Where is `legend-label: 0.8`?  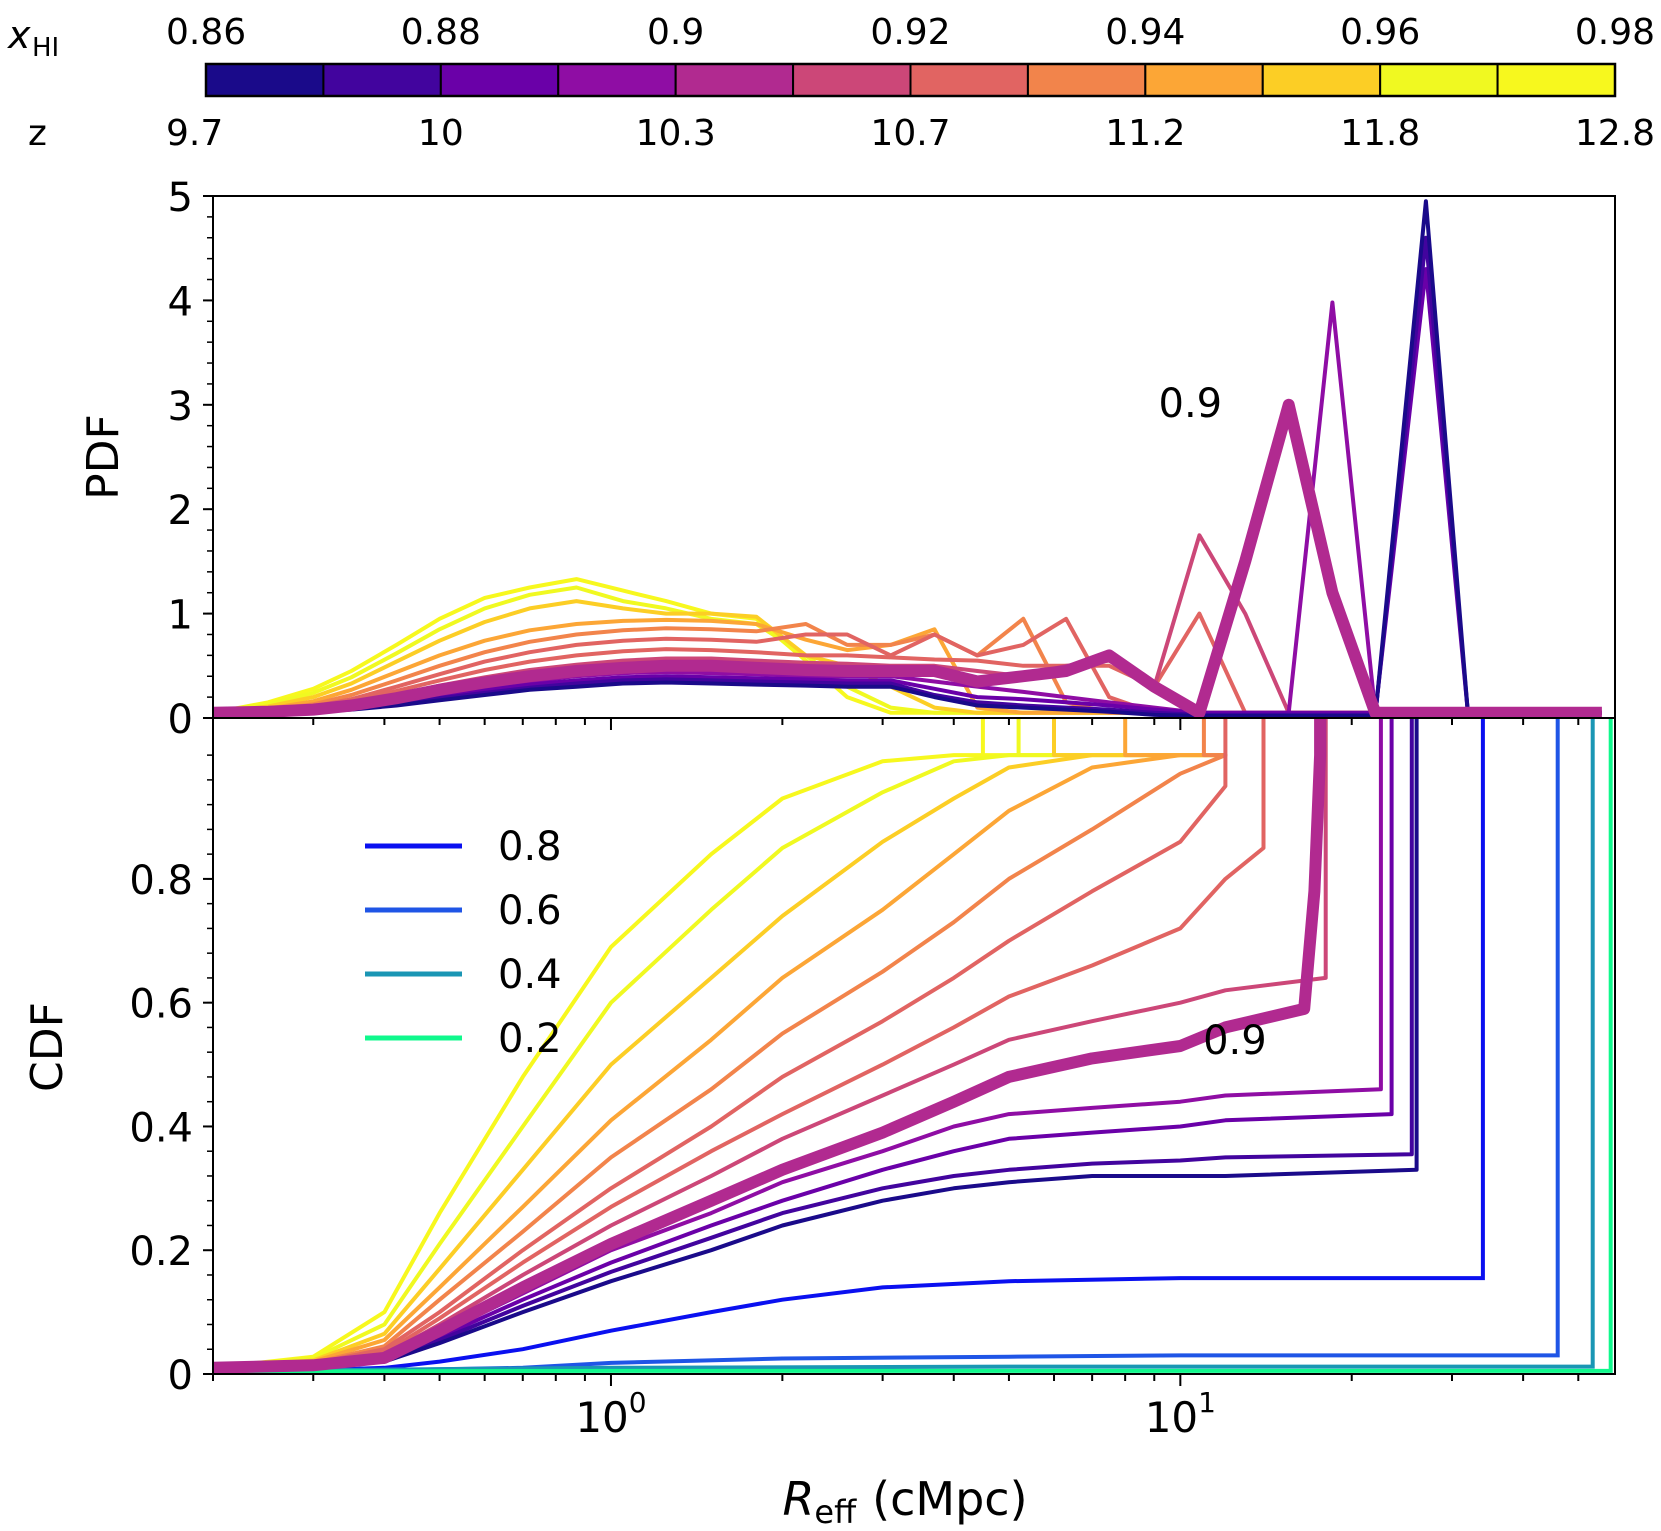 legend-label: 0.8 is located at coordinates (530, 847).